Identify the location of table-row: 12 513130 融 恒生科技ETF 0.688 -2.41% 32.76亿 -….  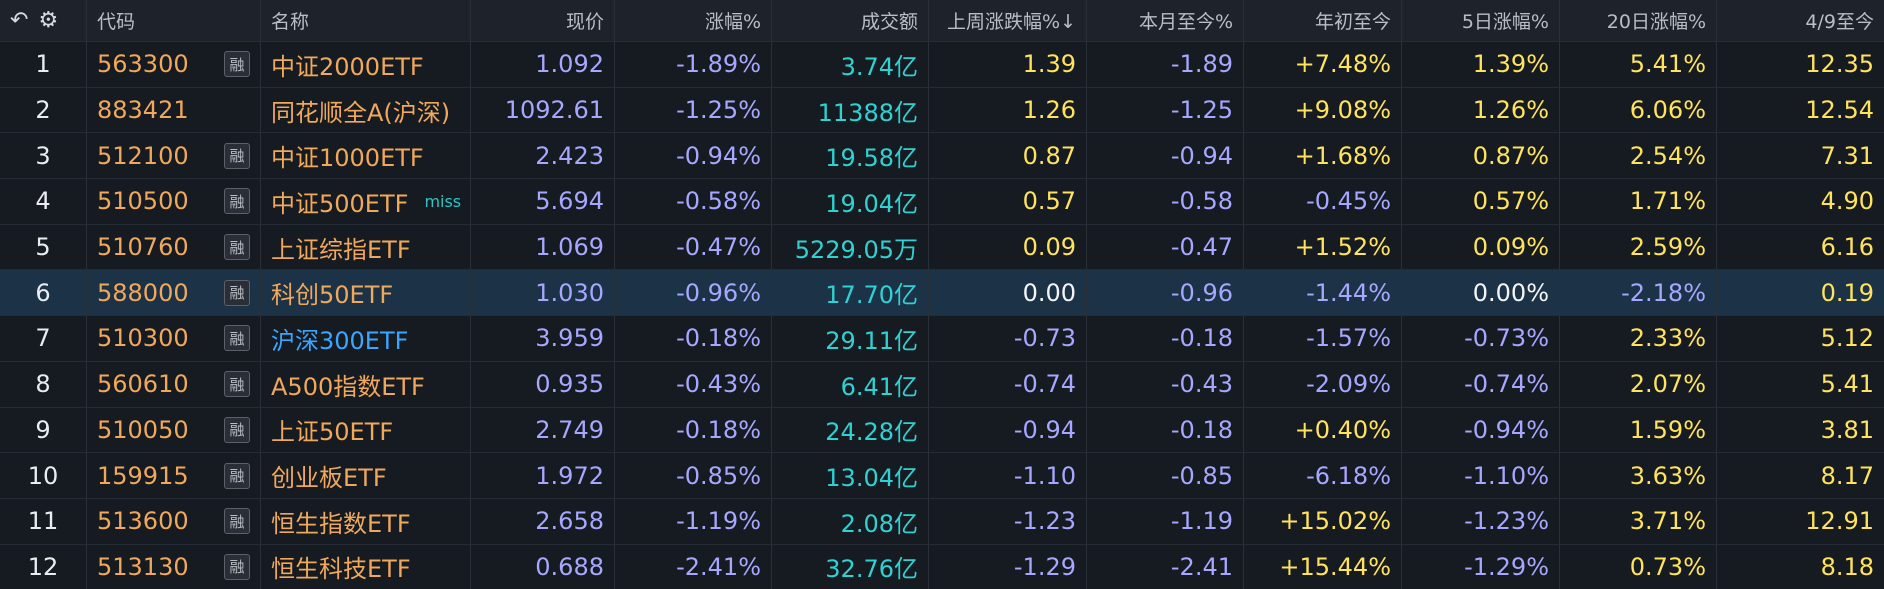
(942, 566).